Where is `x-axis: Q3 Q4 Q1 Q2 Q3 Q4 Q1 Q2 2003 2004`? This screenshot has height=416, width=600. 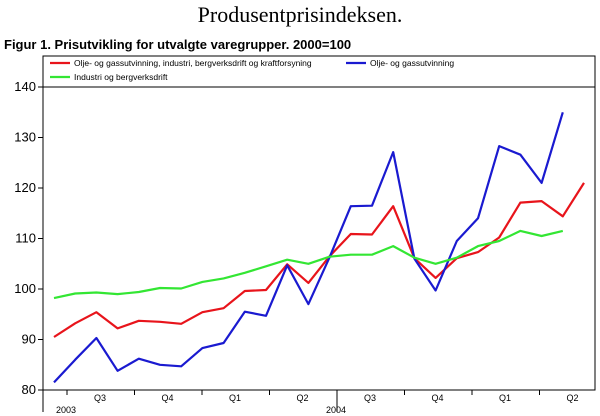 x-axis: Q3 Q4 Q1 Q2 Q3 Q4 Q1 Q2 2003 2004 is located at coordinates (310, 402).